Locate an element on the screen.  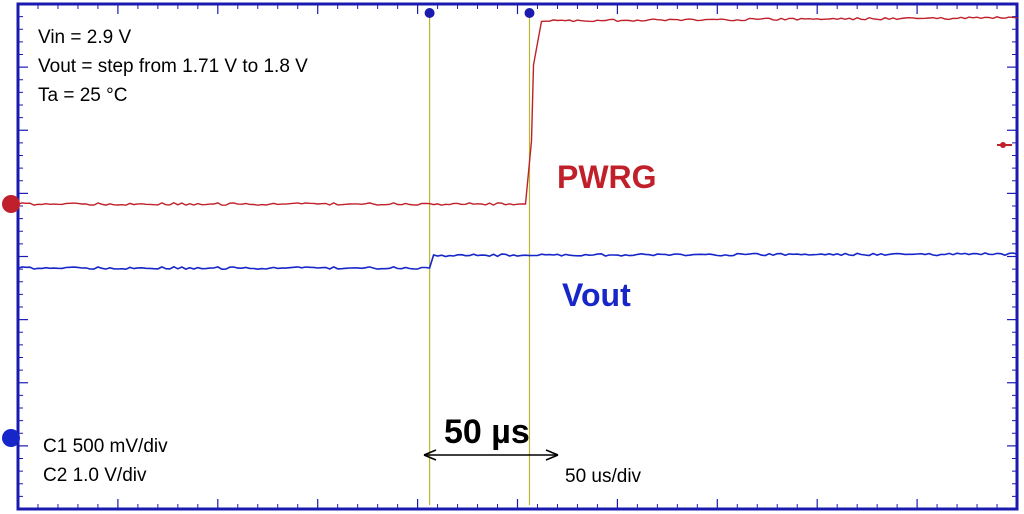
condition-vout: Vout = step from 1.71 V to 1.8 V is located at coordinates (173, 66).